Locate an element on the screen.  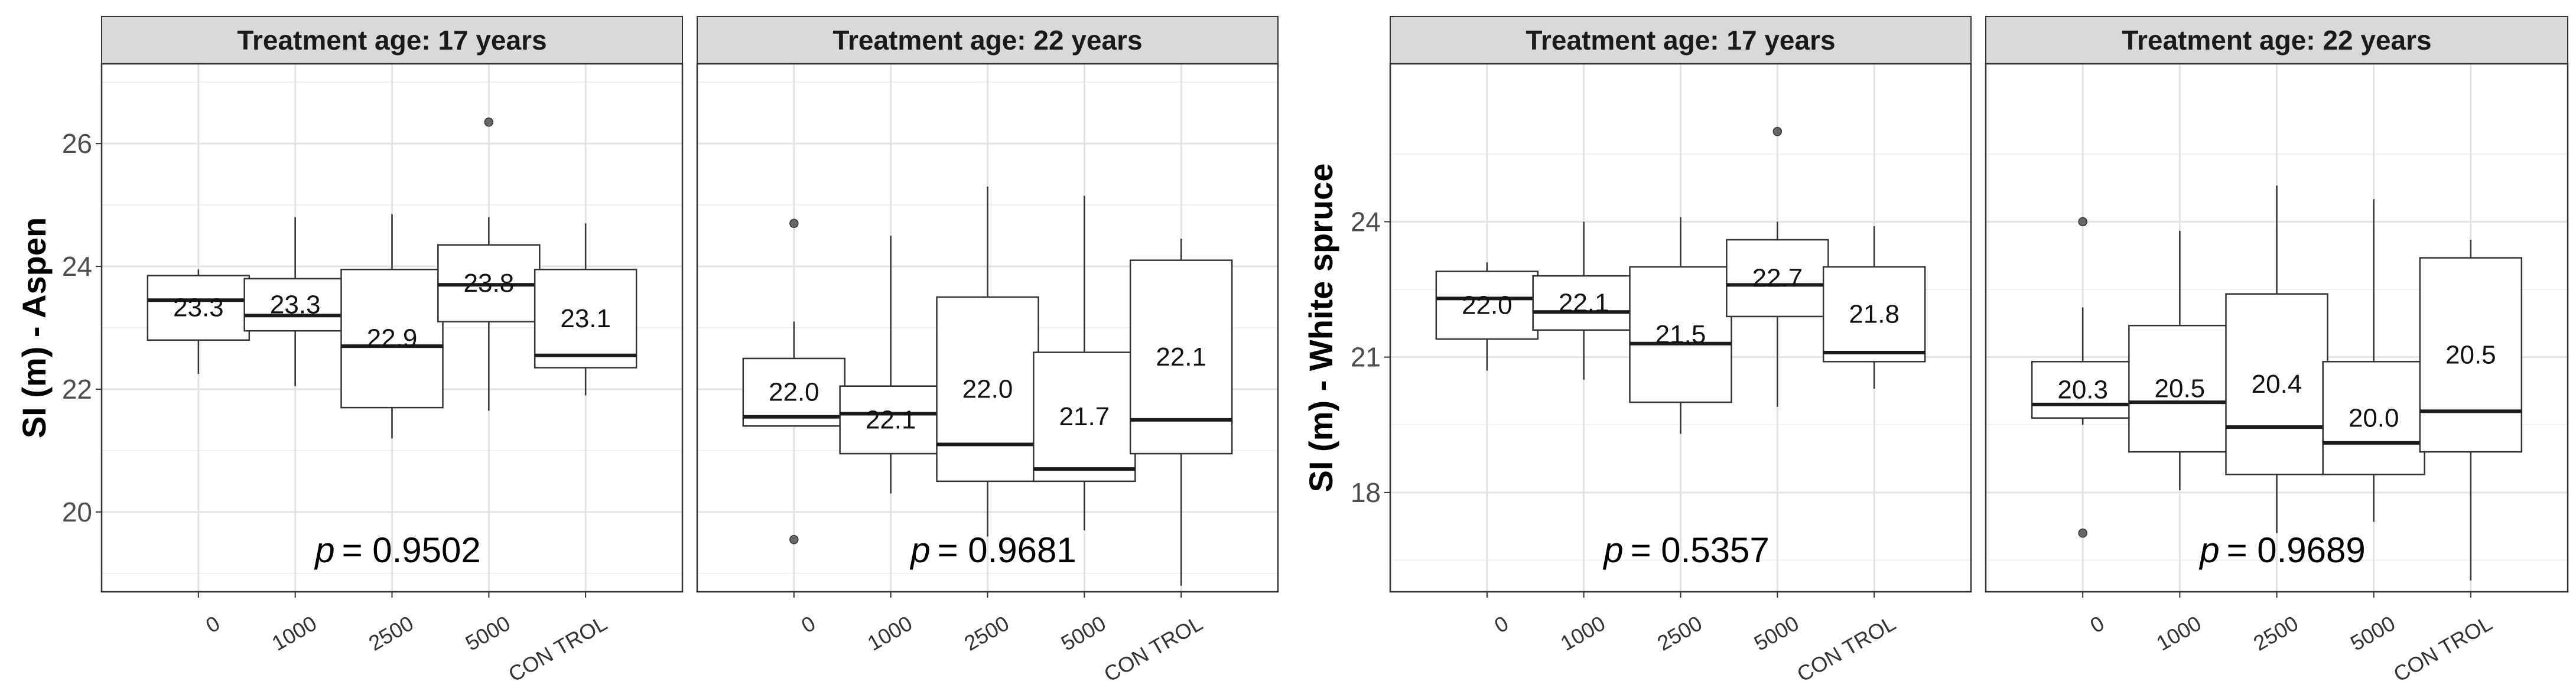
p-value-label: p = 0.5357 is located at coordinates (1686, 550).